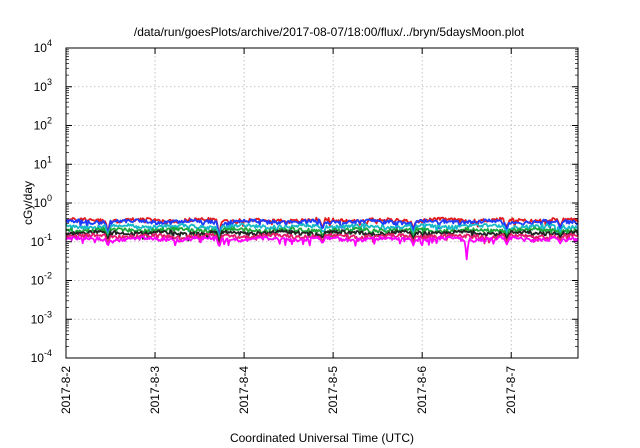 Image resolution: width=640 pixels, height=448 pixels. I want to click on x-tick-label: 2017-8-6, so click(422, 390).